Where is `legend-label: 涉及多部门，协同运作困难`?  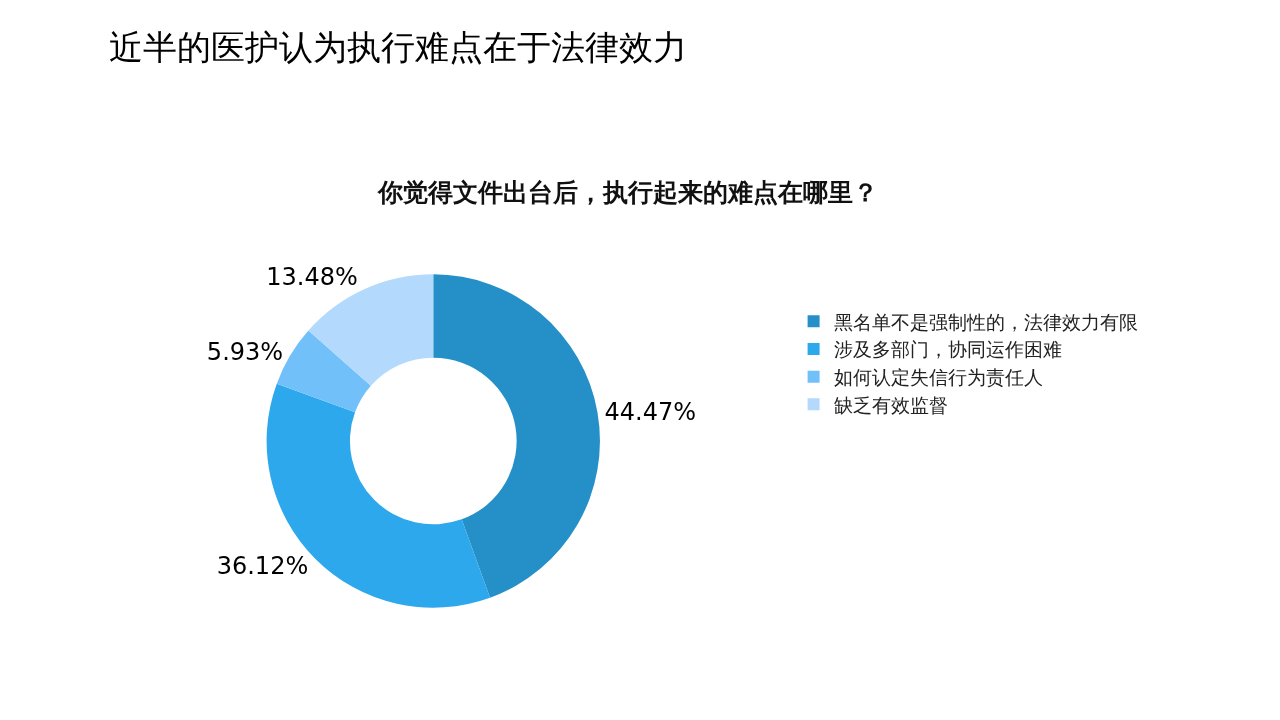 legend-label: 涉及多部门，协同运作困难 is located at coordinates (947, 349).